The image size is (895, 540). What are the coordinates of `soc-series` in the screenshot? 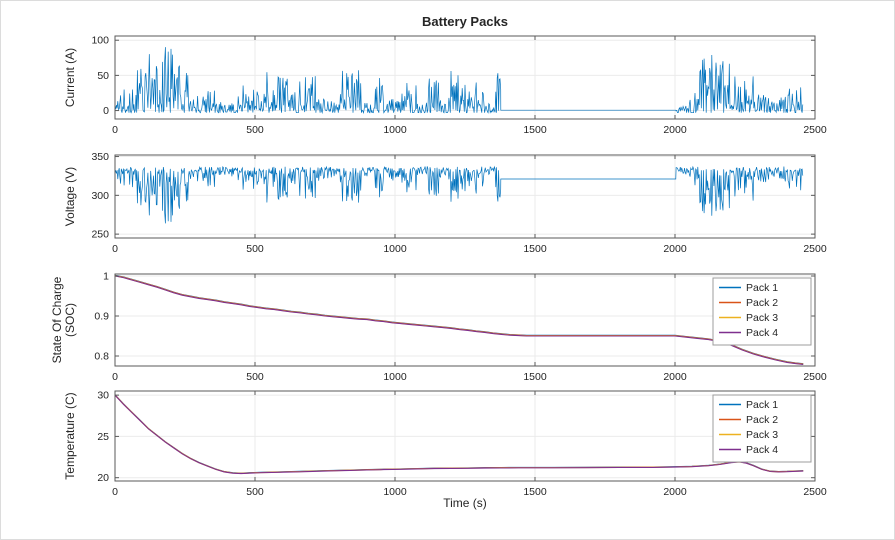 It's located at (459, 319).